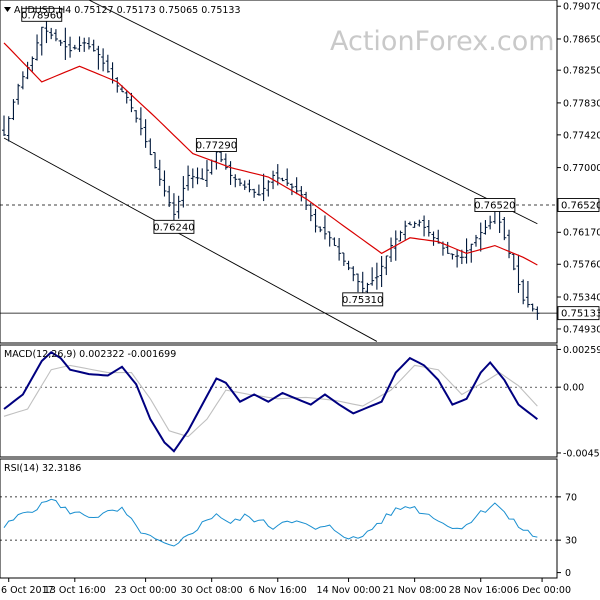 The height and width of the screenshot is (600, 600). What do you see at coordinates (146, 590) in the screenshot?
I see `time-axis-label: 23 Oct 00:00` at bounding box center [146, 590].